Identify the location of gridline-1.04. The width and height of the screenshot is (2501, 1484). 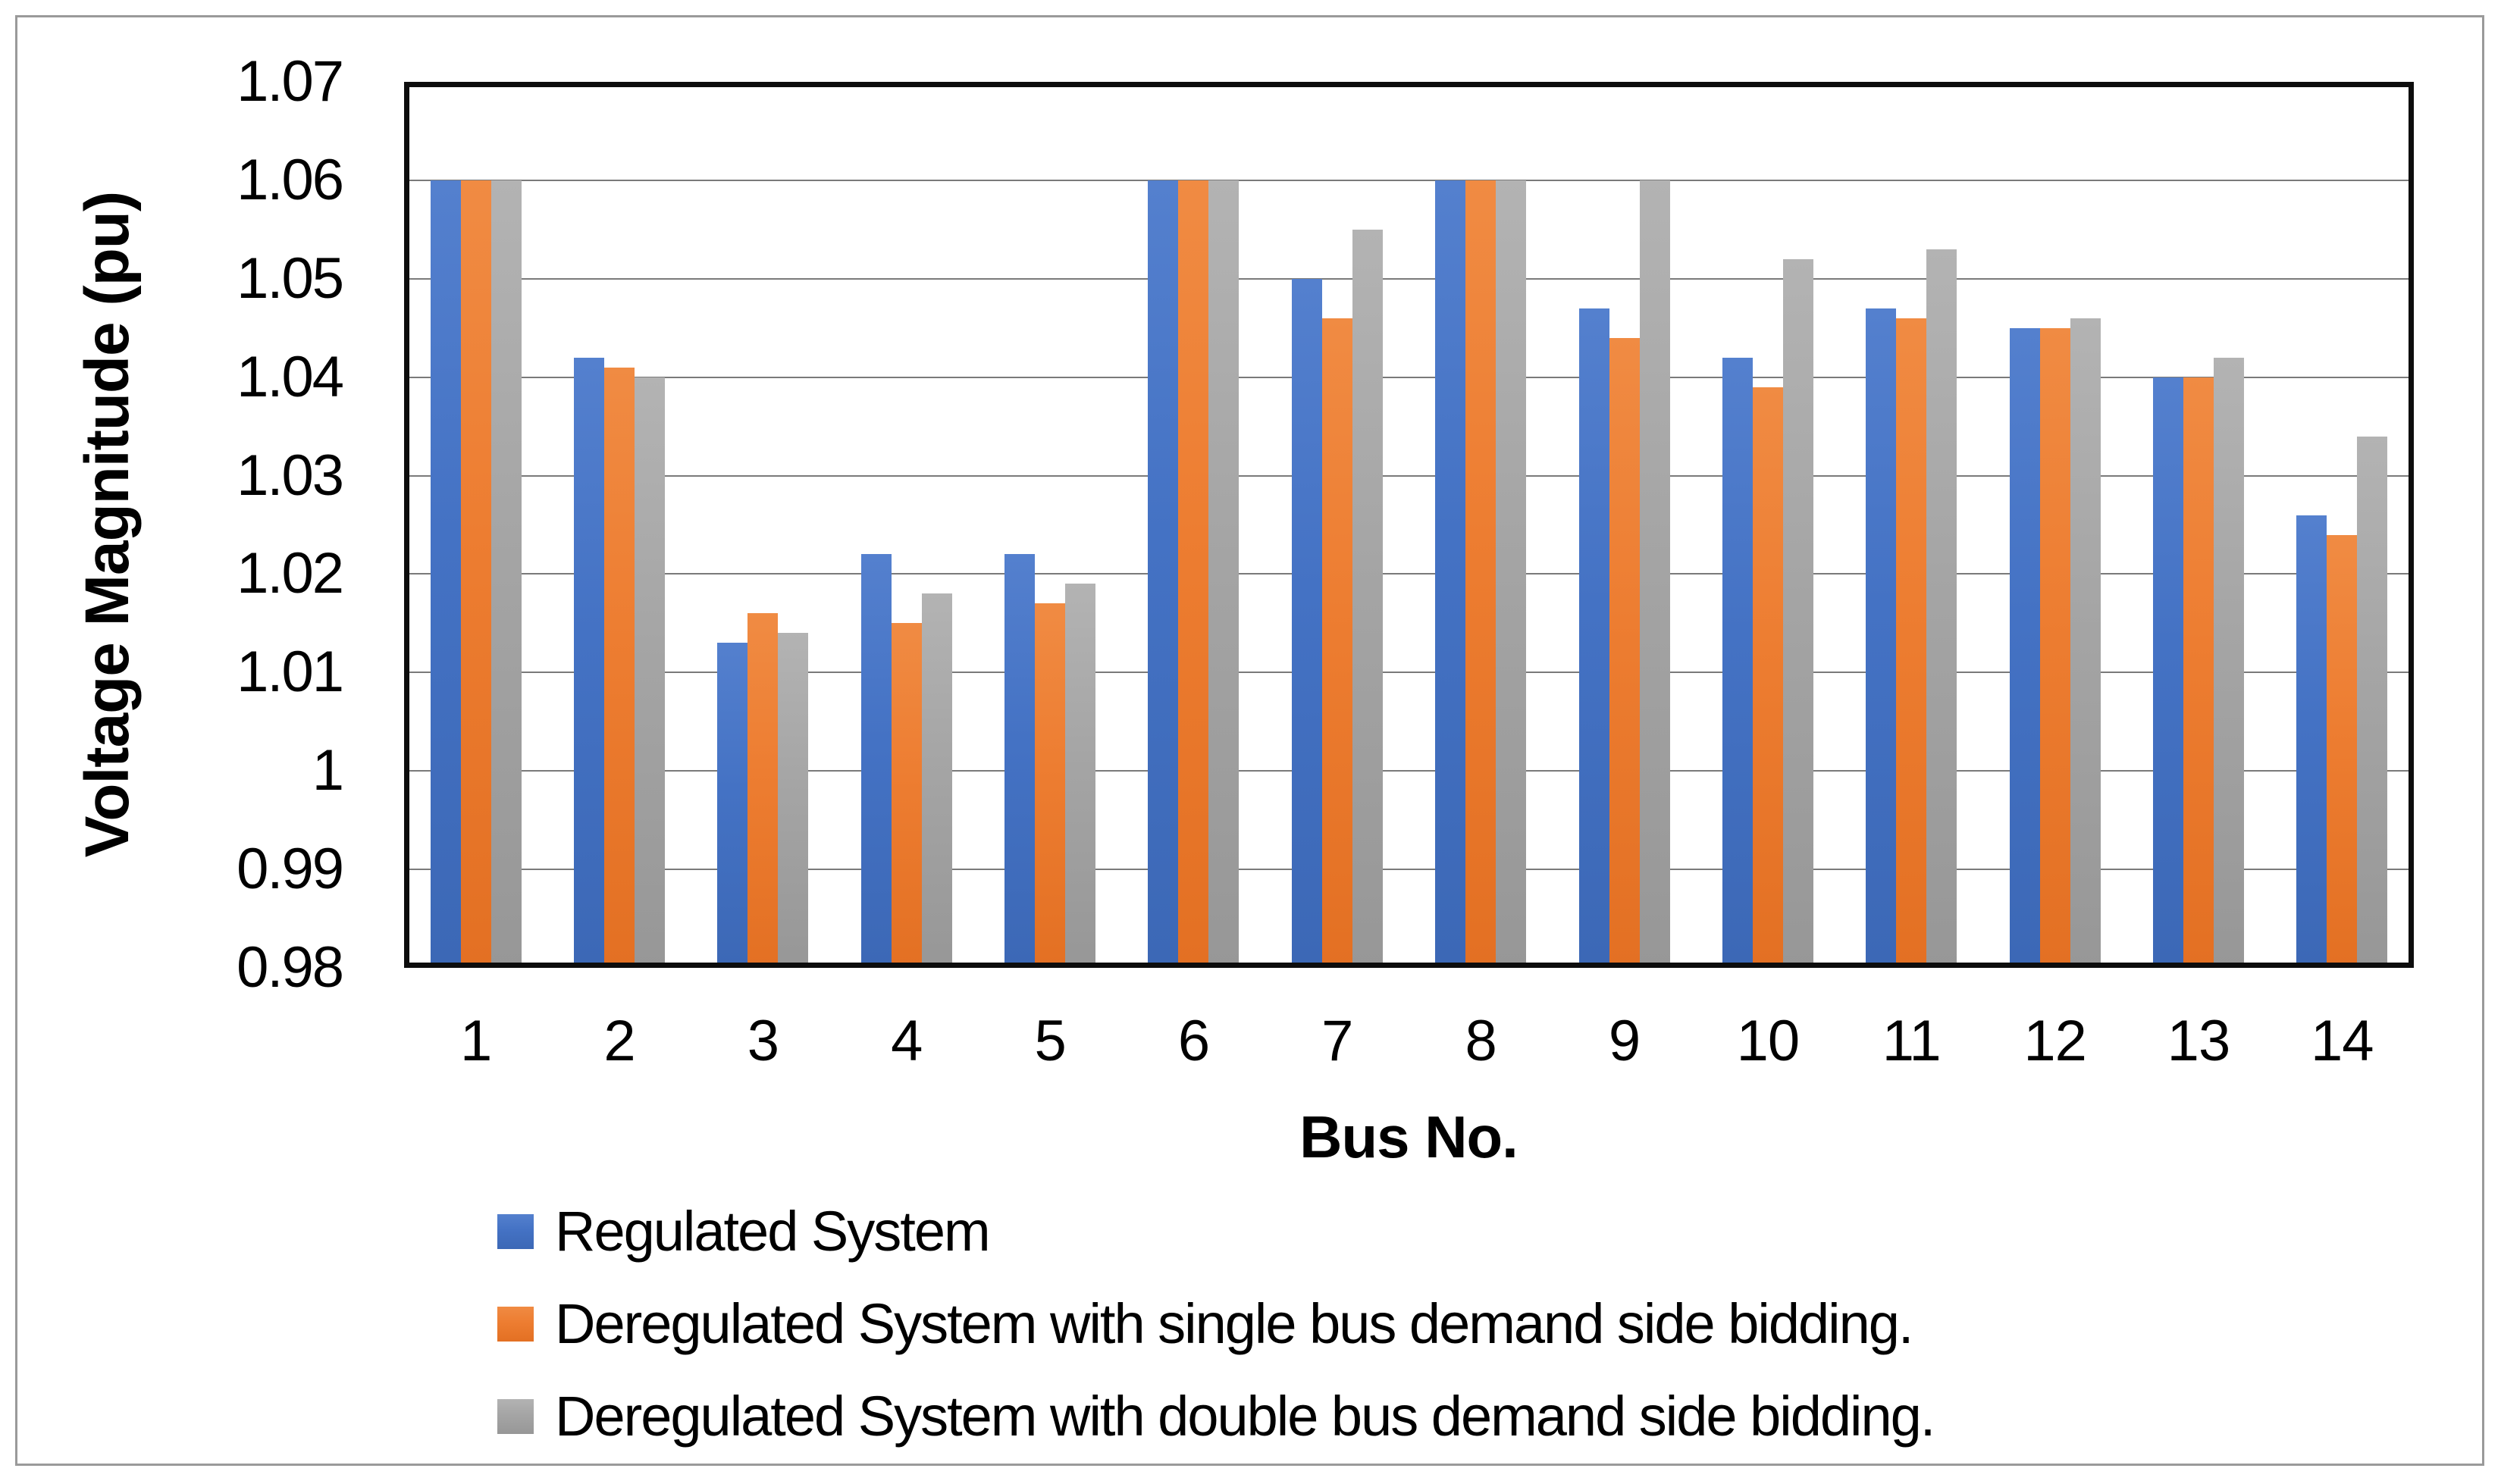
(1409, 377).